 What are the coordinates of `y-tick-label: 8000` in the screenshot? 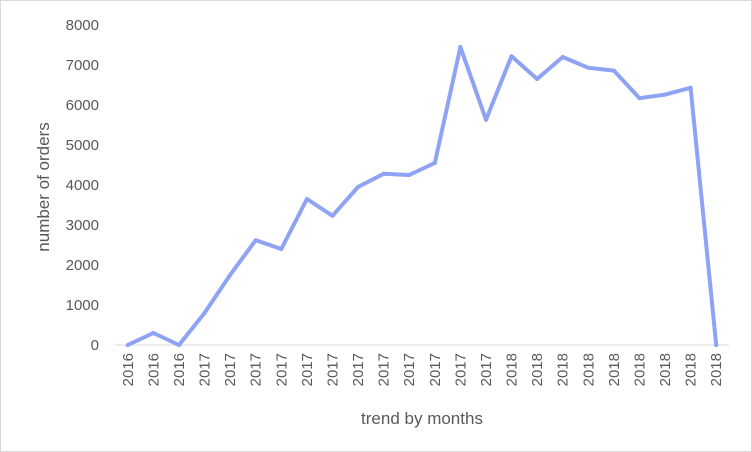 It's located at (82, 25).